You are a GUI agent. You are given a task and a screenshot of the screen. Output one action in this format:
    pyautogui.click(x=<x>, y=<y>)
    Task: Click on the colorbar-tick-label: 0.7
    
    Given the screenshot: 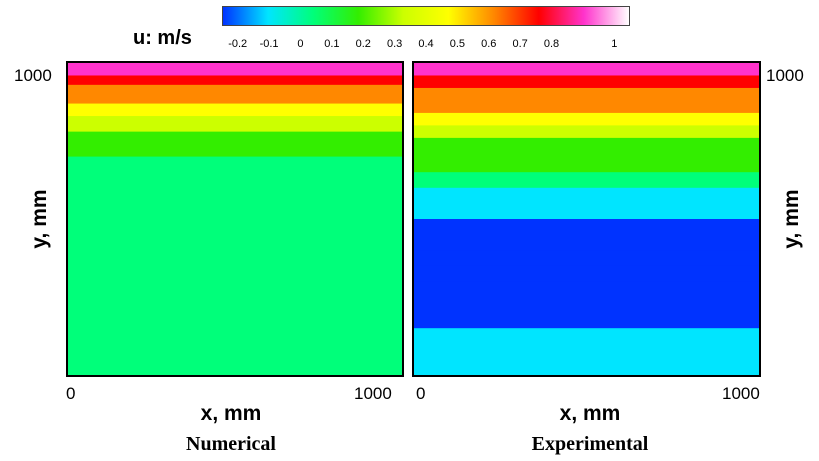 What is the action you would take?
    pyautogui.click(x=520, y=44)
    